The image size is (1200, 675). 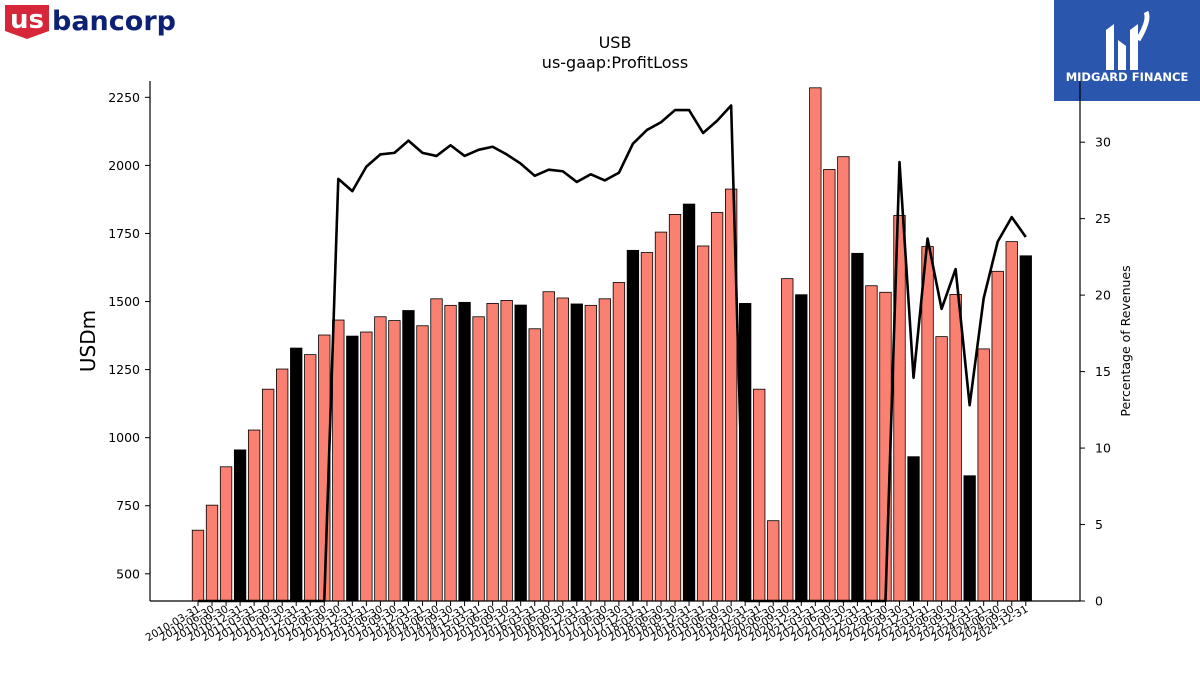 I want to click on y-tick-label: 750, so click(x=128, y=505).